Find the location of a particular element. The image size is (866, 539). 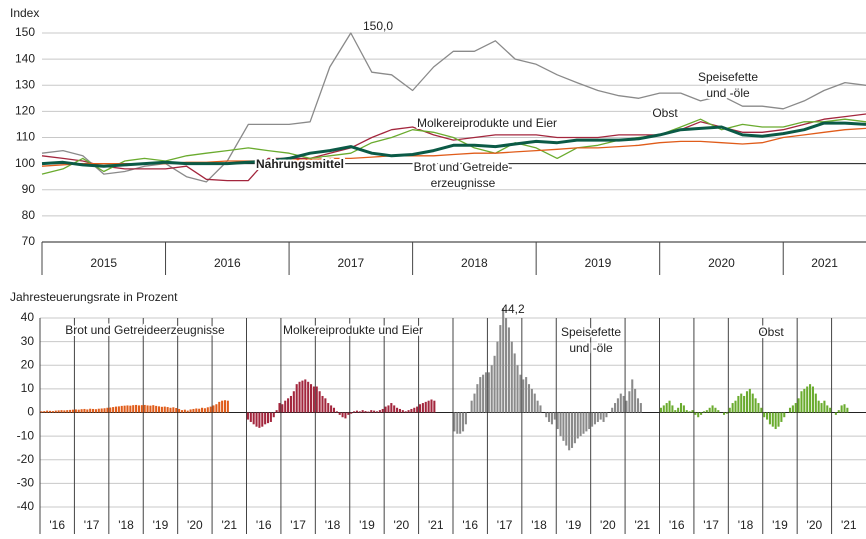

y-tick-label: 120 is located at coordinates (25, 111).